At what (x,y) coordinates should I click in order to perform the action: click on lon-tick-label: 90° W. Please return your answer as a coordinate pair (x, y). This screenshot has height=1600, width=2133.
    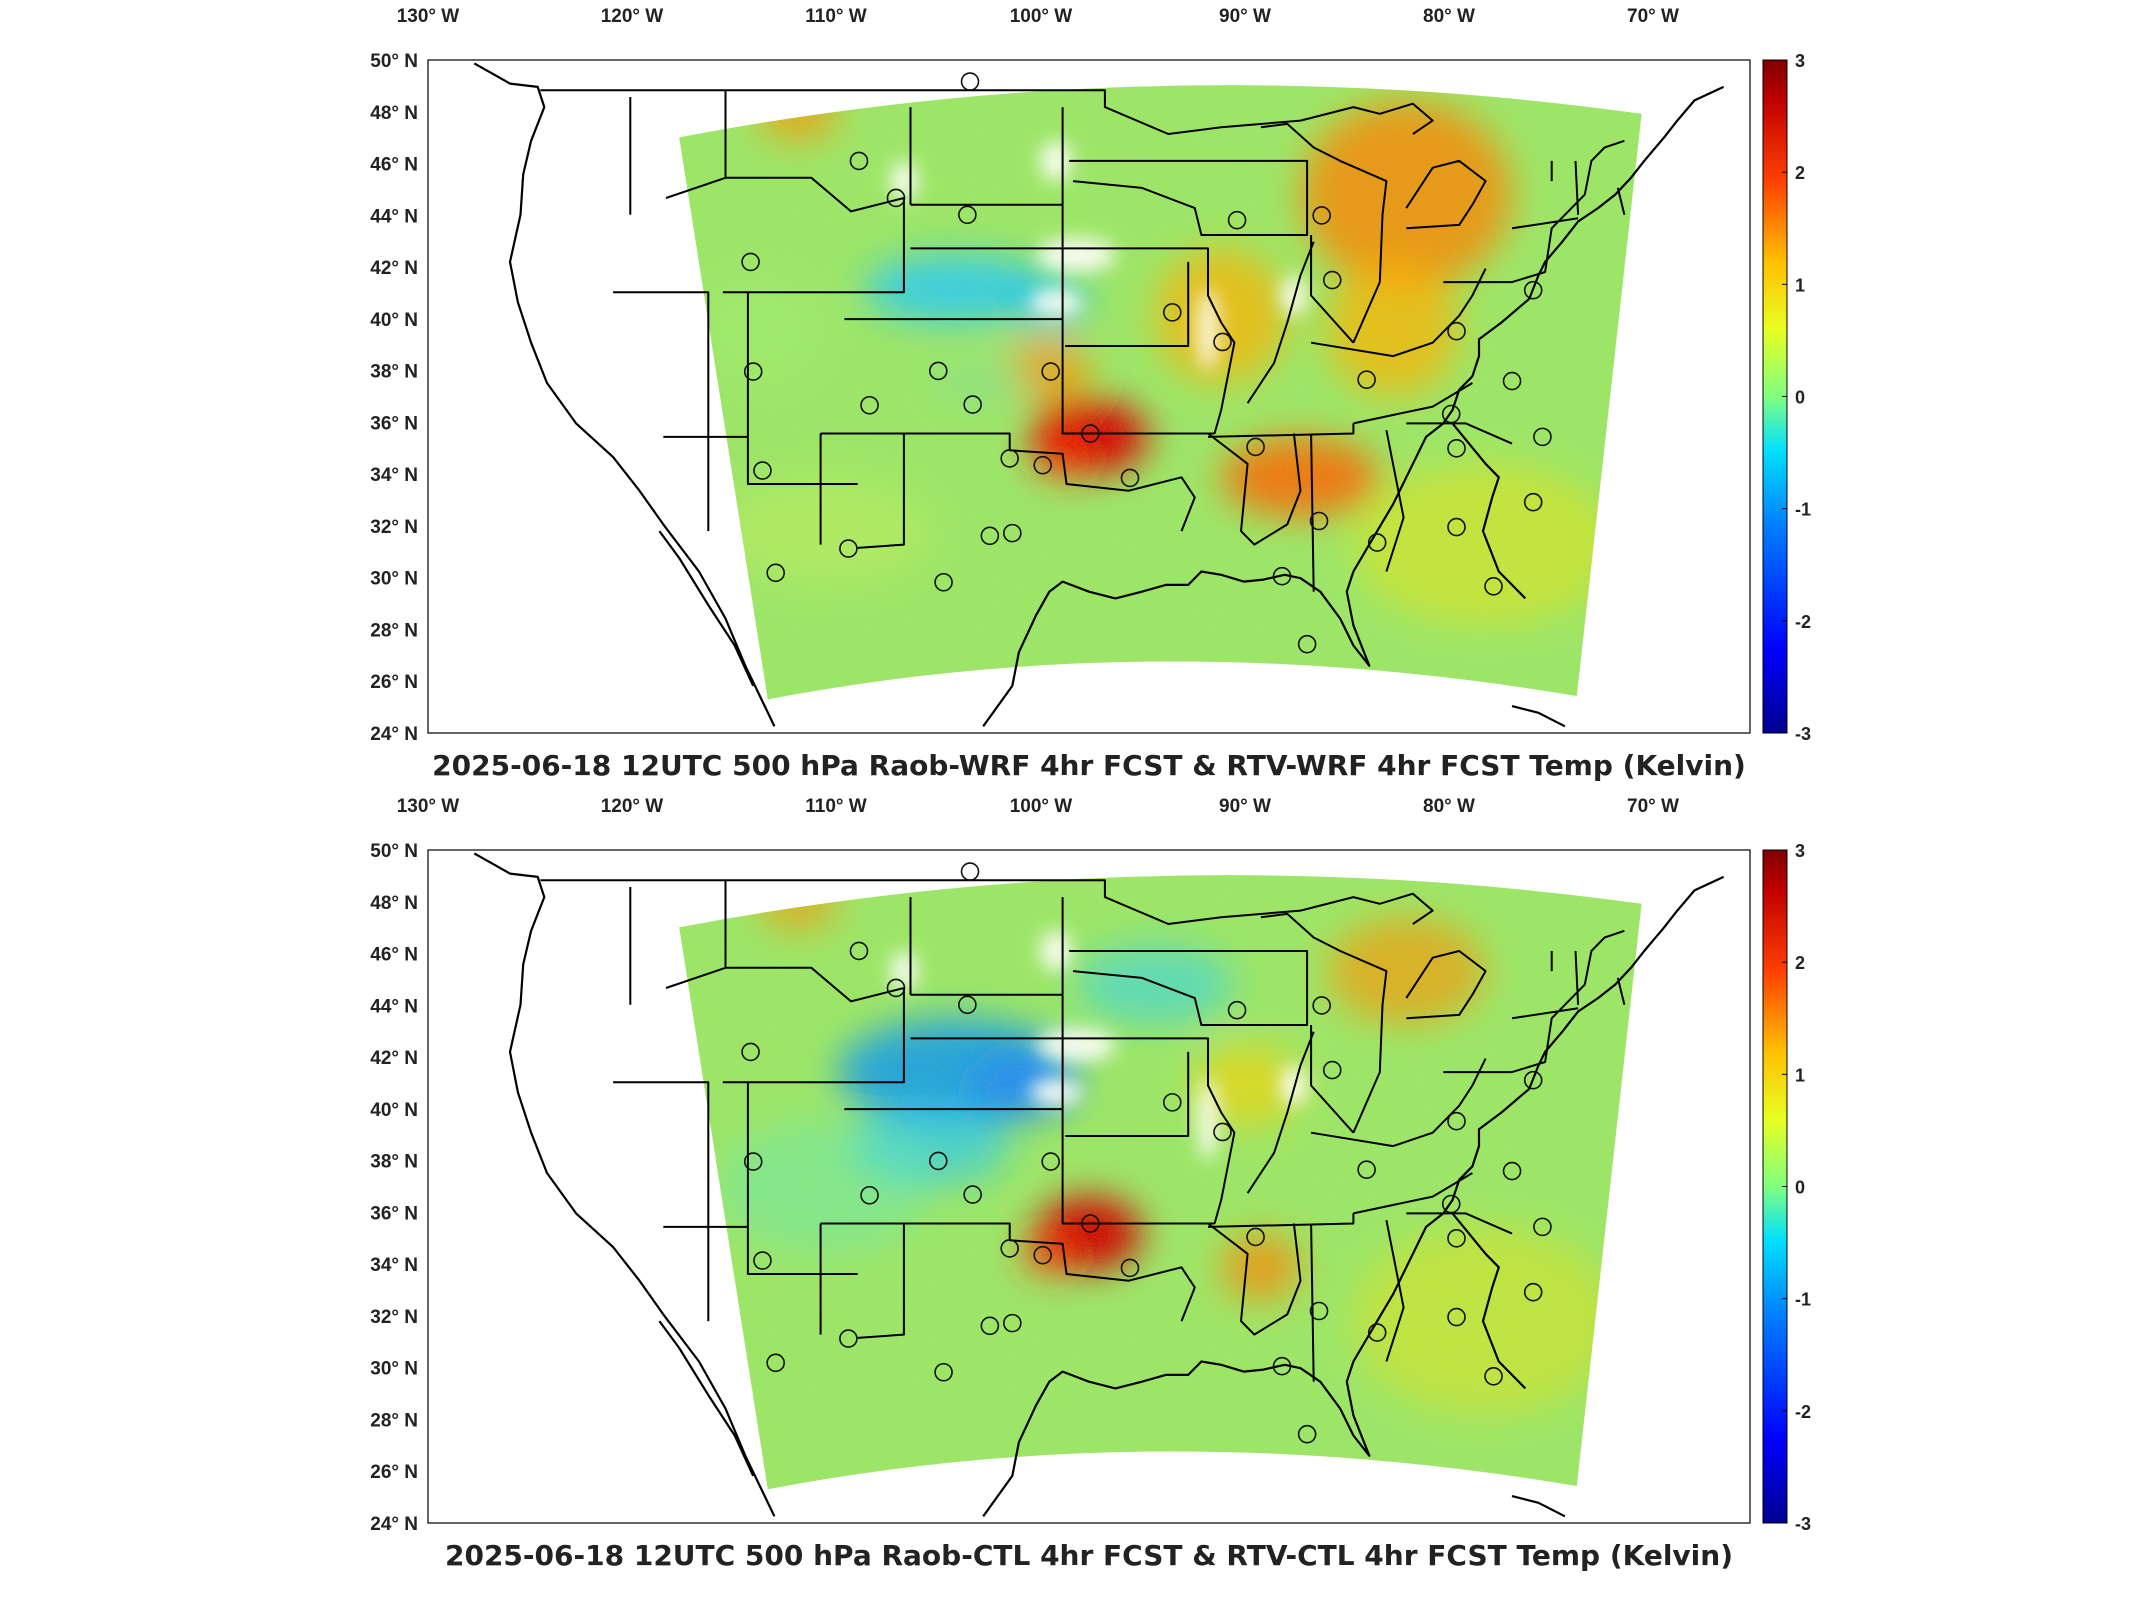
    Looking at the image, I should click on (1245, 806).